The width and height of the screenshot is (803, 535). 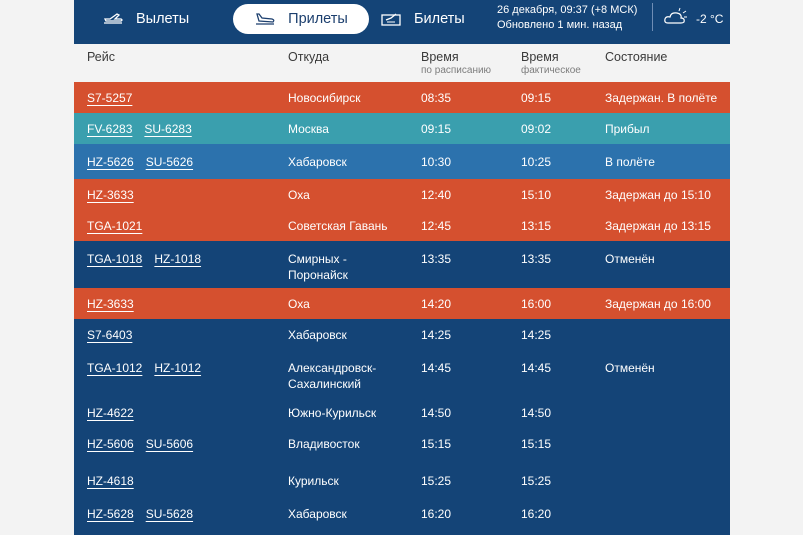 What do you see at coordinates (436, 444) in the screenshot?
I see `scheduled-time: 15:15` at bounding box center [436, 444].